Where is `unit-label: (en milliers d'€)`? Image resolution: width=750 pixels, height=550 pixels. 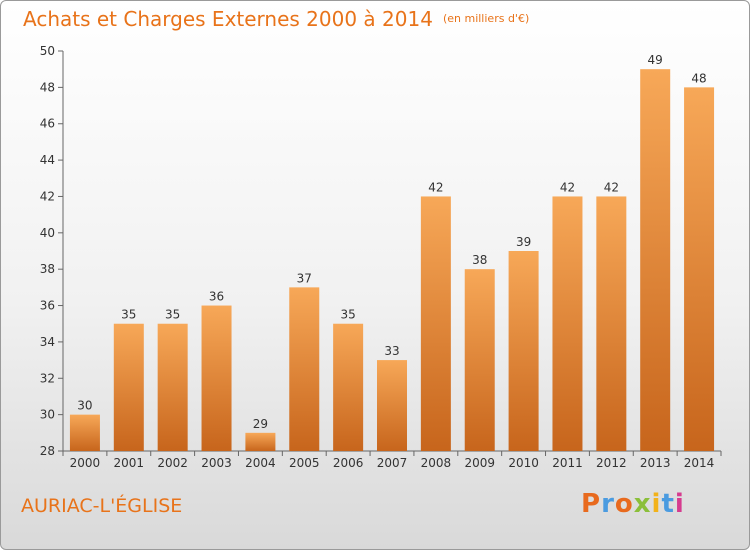 unit-label: (en milliers d'€) is located at coordinates (486, 18).